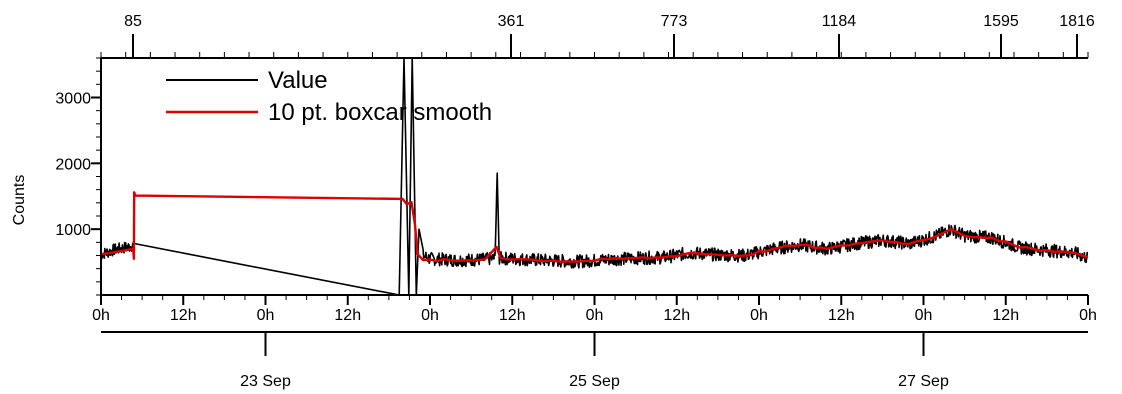 This screenshot has height=394, width=1122. What do you see at coordinates (1001, 21) in the screenshot?
I see `top-axis-tick-label: 1595` at bounding box center [1001, 21].